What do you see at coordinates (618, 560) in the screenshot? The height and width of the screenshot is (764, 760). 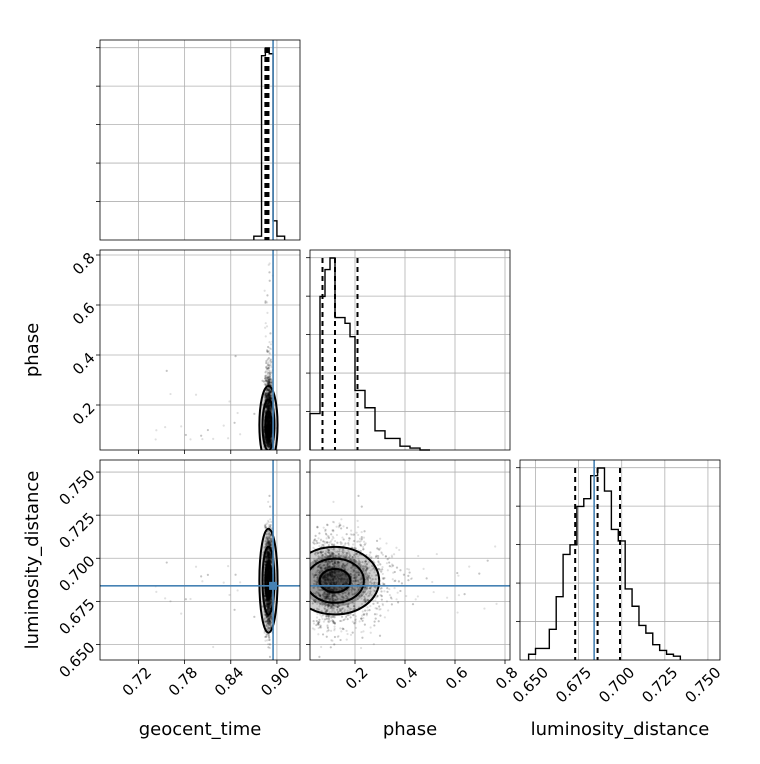 I see `hist-panel-luminosity_distance` at bounding box center [618, 560].